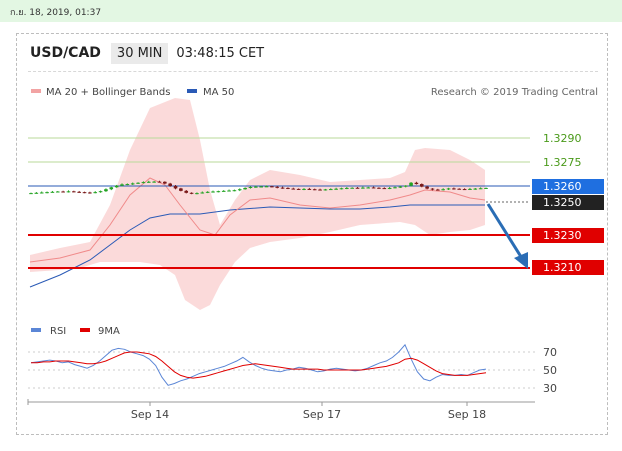  What do you see at coordinates (65, 53) in the screenshot?
I see `pair-label: USD/CAD` at bounding box center [65, 53].